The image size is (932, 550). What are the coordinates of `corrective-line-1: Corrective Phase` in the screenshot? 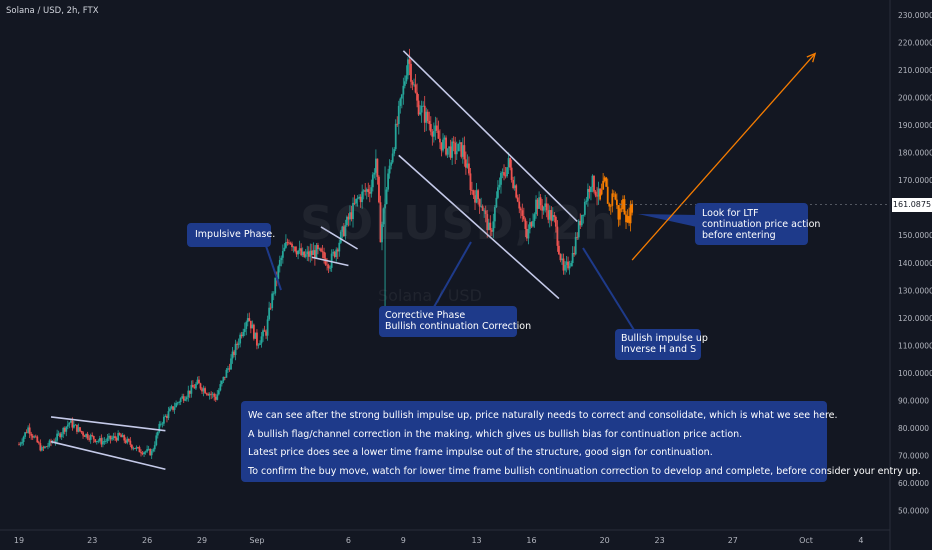 It's located at (425, 315).